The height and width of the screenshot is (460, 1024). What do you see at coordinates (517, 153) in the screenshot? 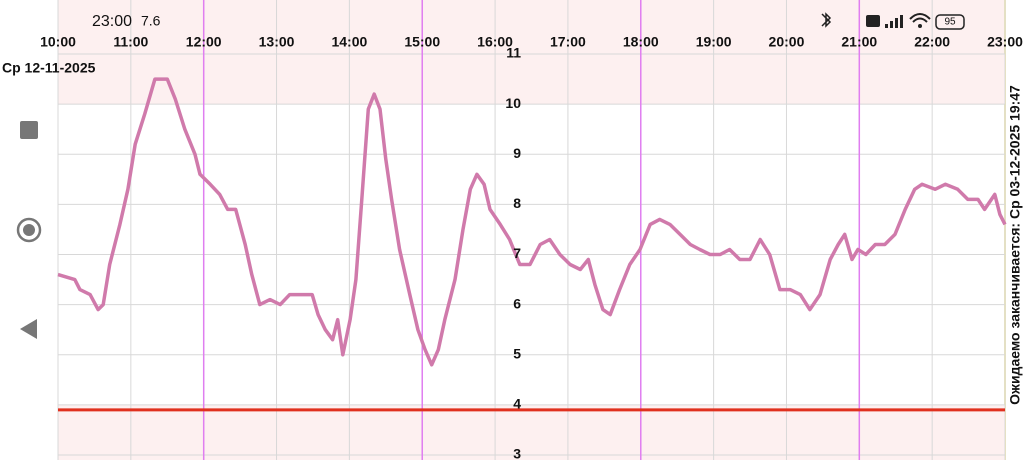
I see `y-tick-label: 9` at bounding box center [517, 153].